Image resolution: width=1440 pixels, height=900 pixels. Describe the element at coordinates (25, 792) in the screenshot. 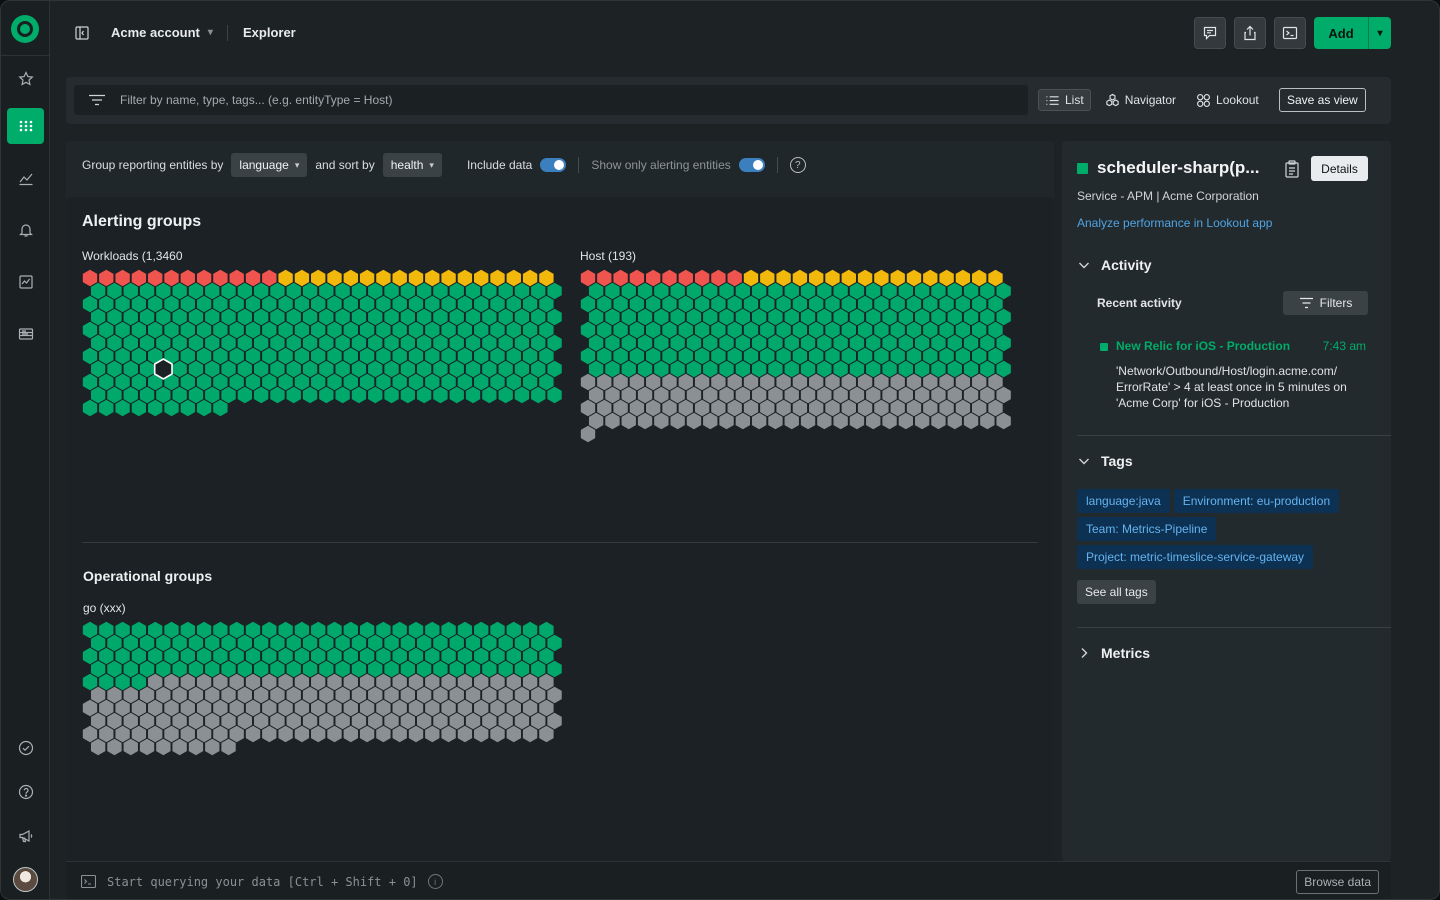

I see `help-icon` at that location.